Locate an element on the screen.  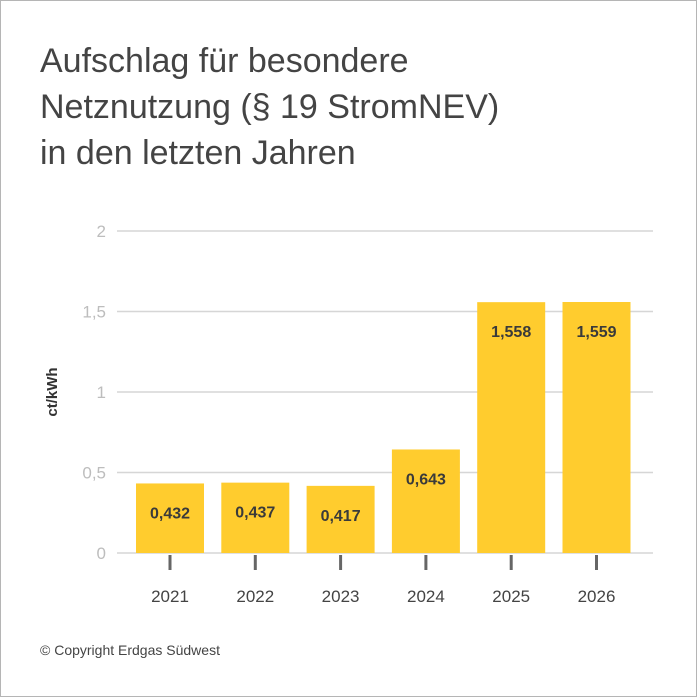
x-tick-label: 2023 is located at coordinates (341, 596).